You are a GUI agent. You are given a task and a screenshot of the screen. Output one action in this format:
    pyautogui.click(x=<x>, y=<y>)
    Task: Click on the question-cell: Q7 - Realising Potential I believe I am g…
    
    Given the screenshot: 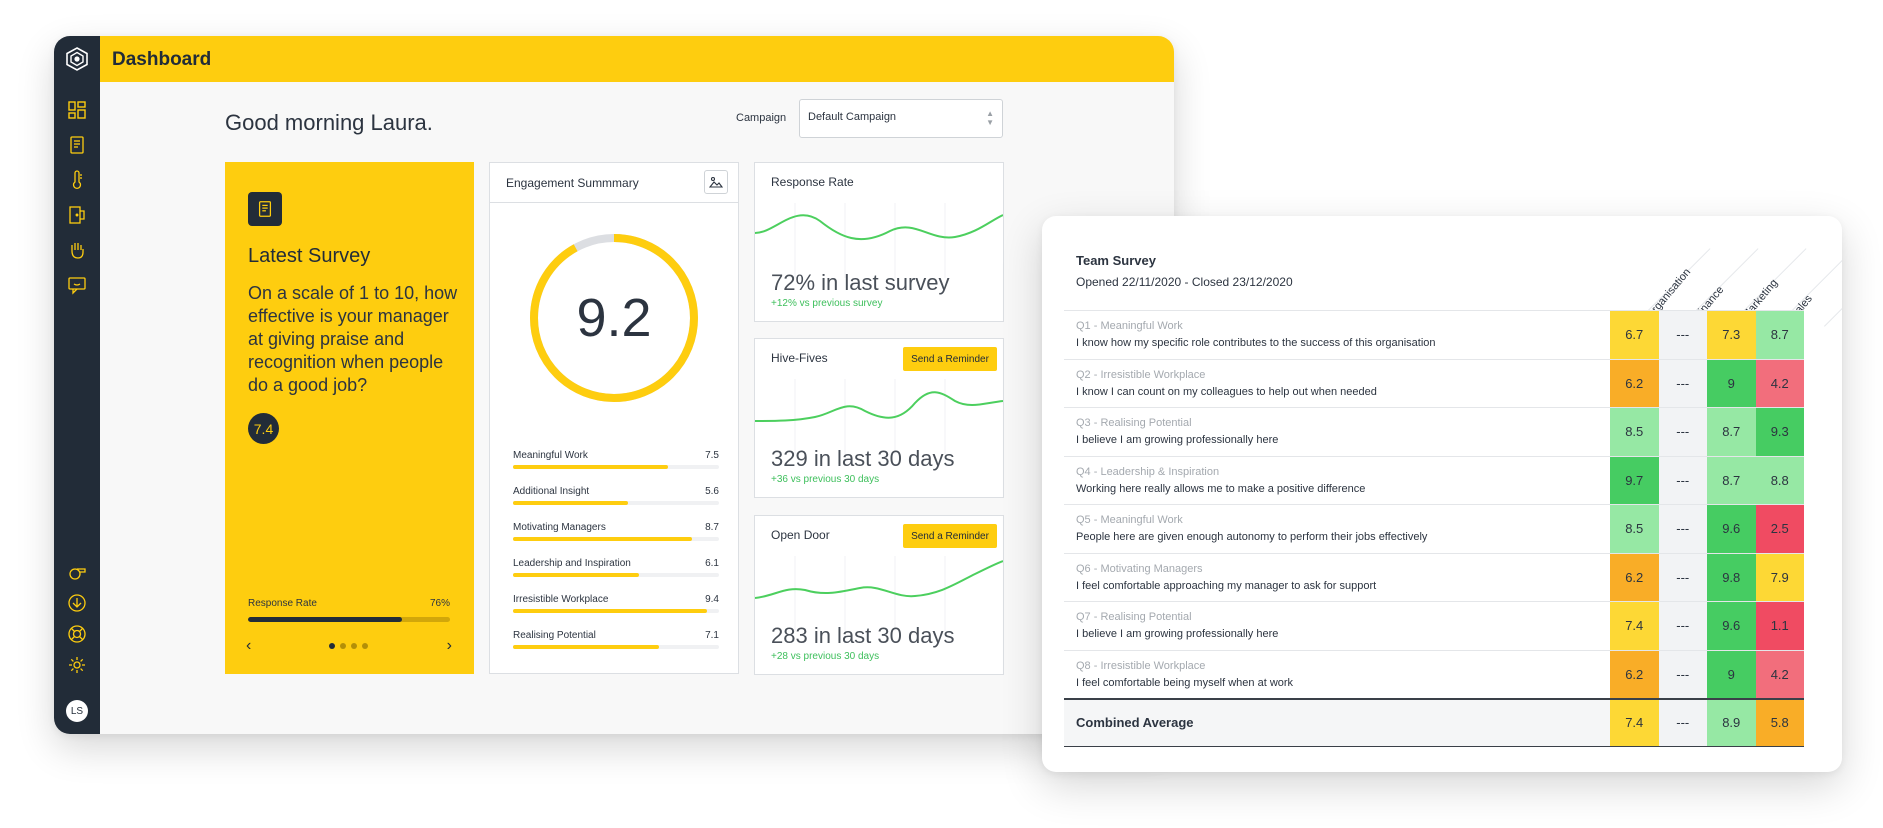 What is the action you would take?
    pyautogui.click(x=1337, y=625)
    